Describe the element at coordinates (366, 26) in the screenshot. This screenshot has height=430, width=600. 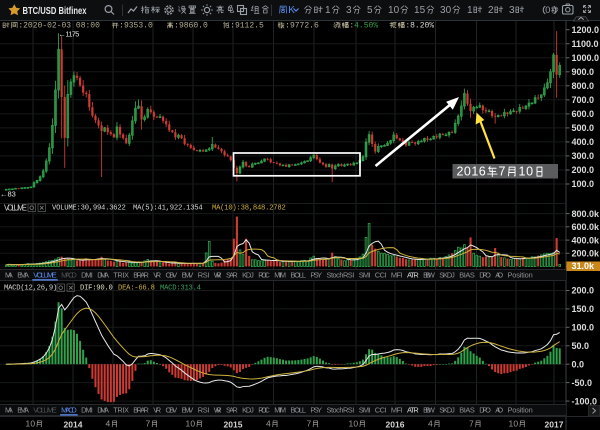
I see `svg-text: 4.50%` at that location.